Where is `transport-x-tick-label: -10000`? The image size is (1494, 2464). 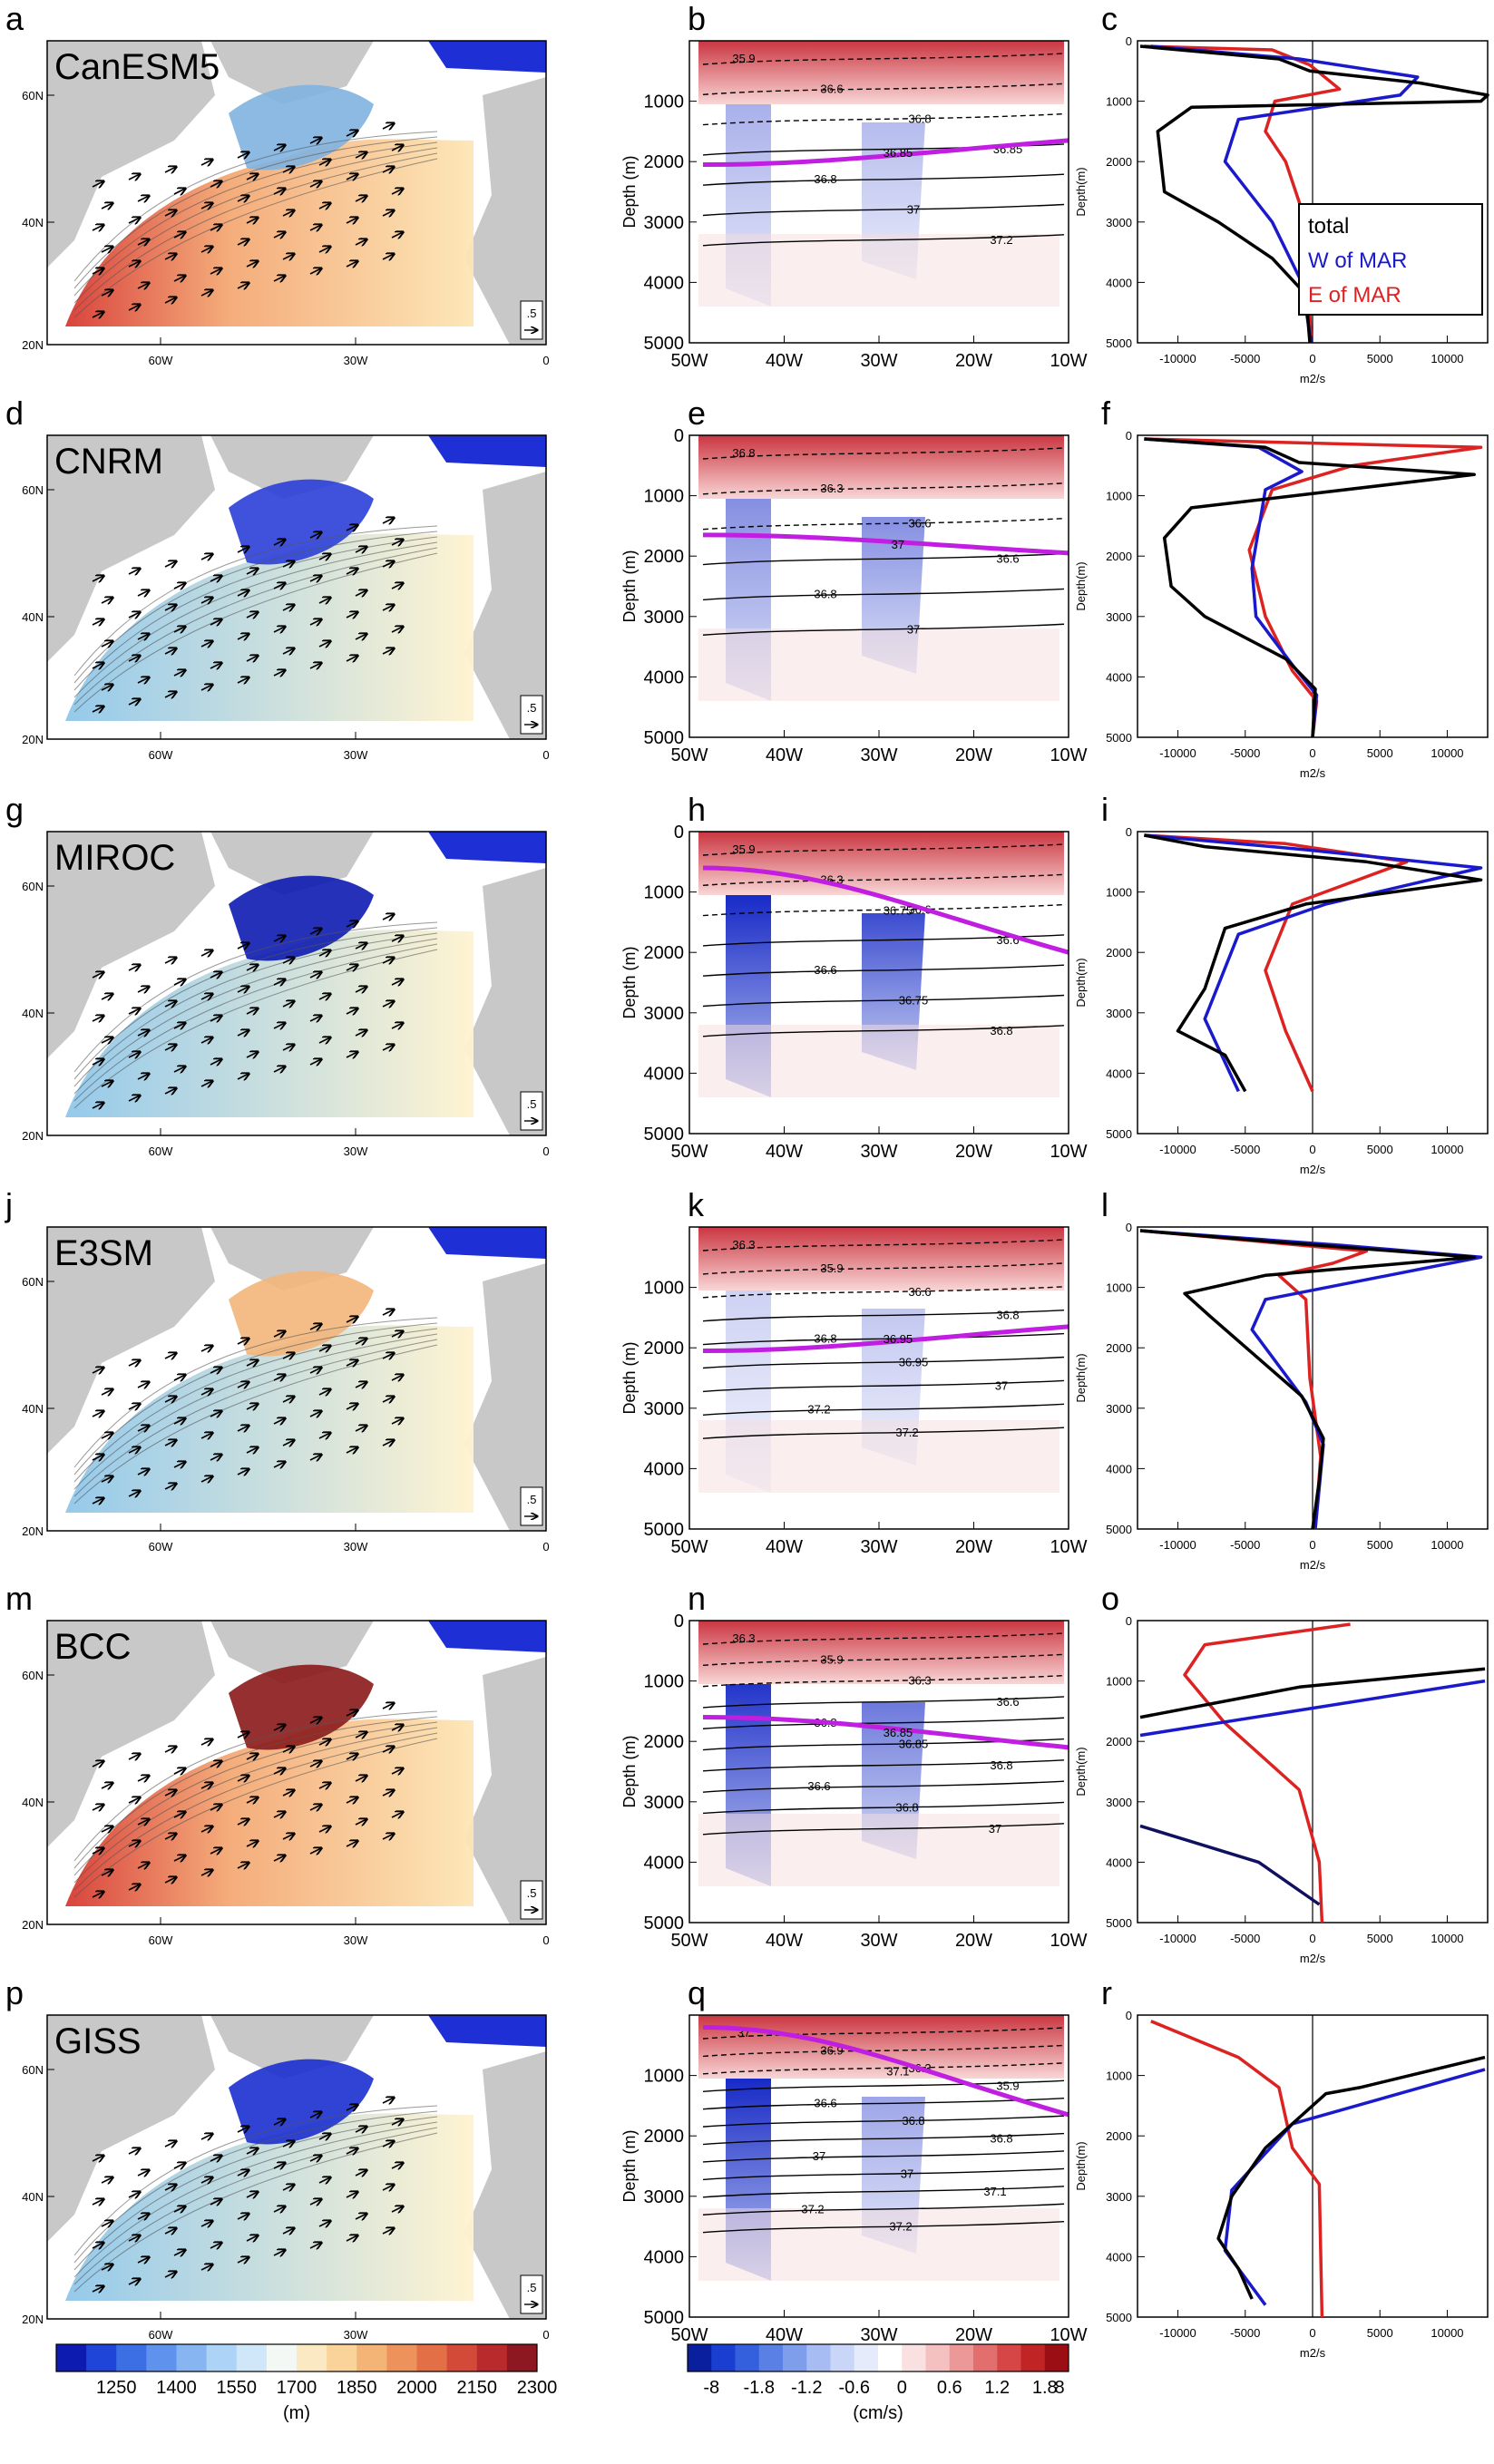
transport-x-tick-label: -10000 is located at coordinates (1177, 753).